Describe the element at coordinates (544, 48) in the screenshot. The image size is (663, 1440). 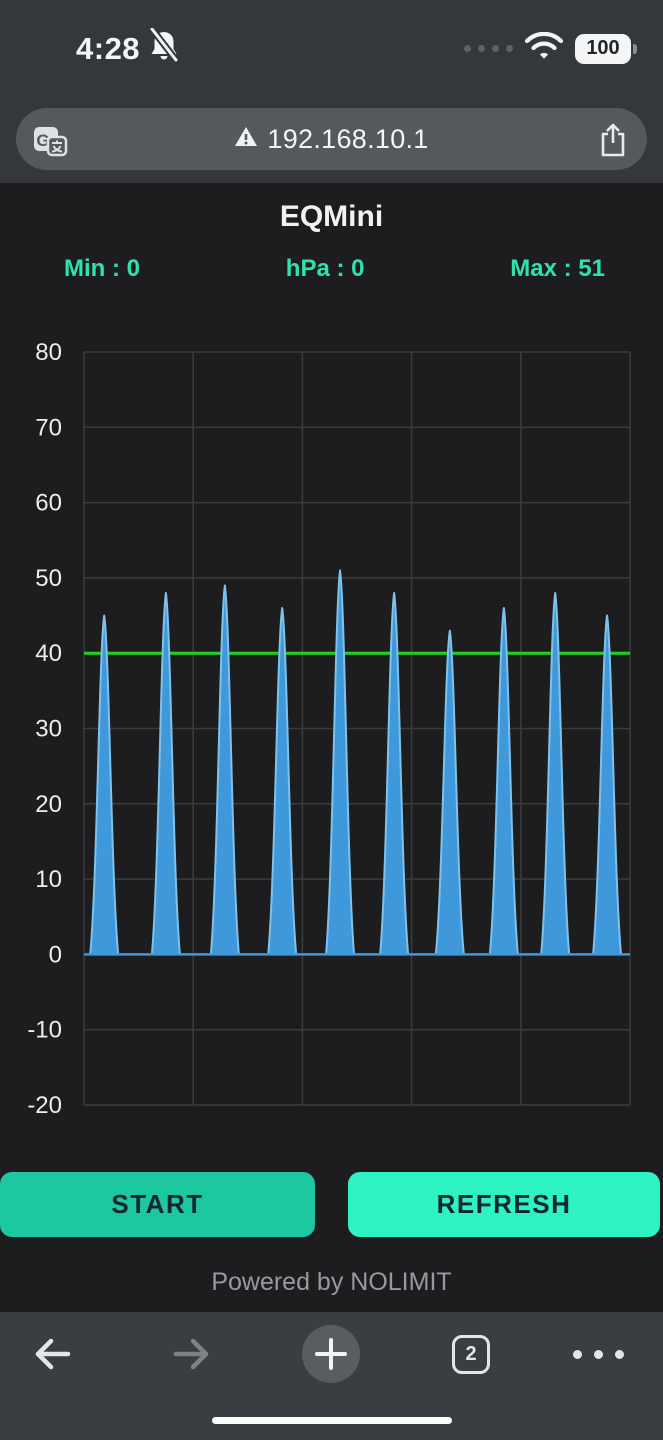
I see `wifi-icon` at that location.